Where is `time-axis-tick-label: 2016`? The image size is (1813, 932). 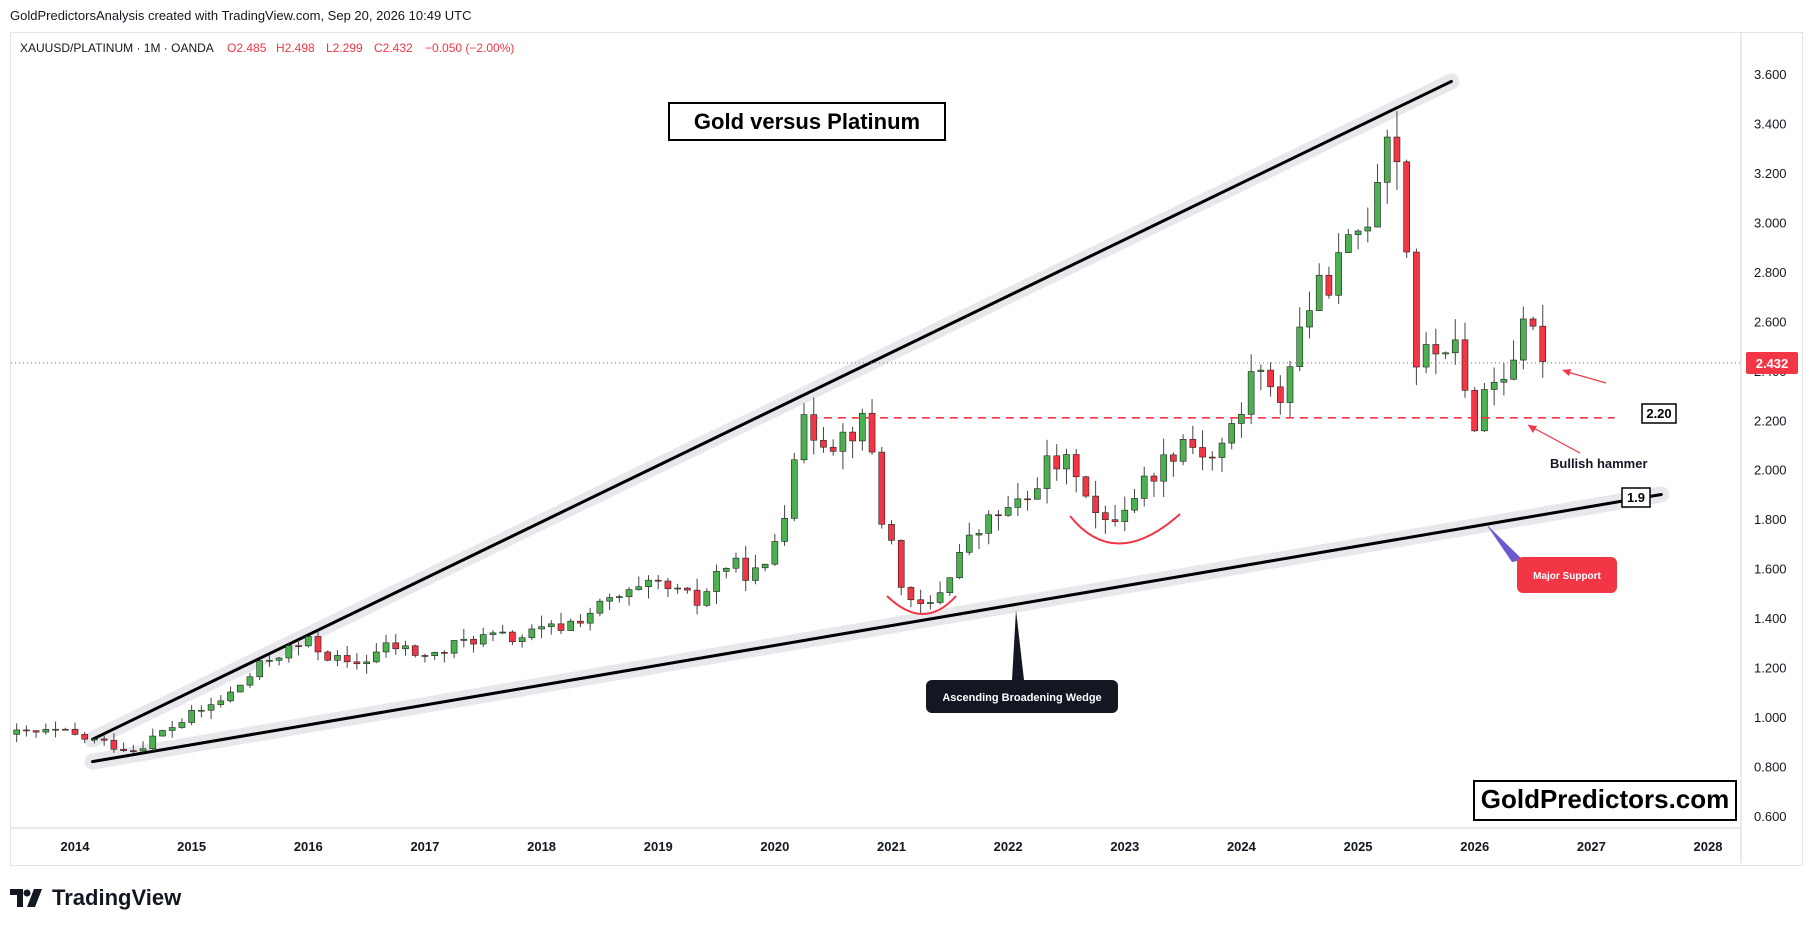 time-axis-tick-label: 2016 is located at coordinates (308, 846).